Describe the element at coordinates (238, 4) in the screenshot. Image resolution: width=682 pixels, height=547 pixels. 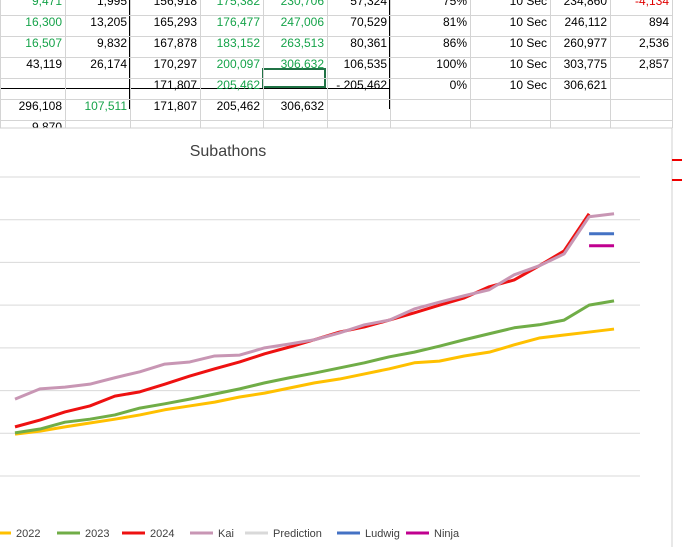
I see `cell: 175,382` at that location.